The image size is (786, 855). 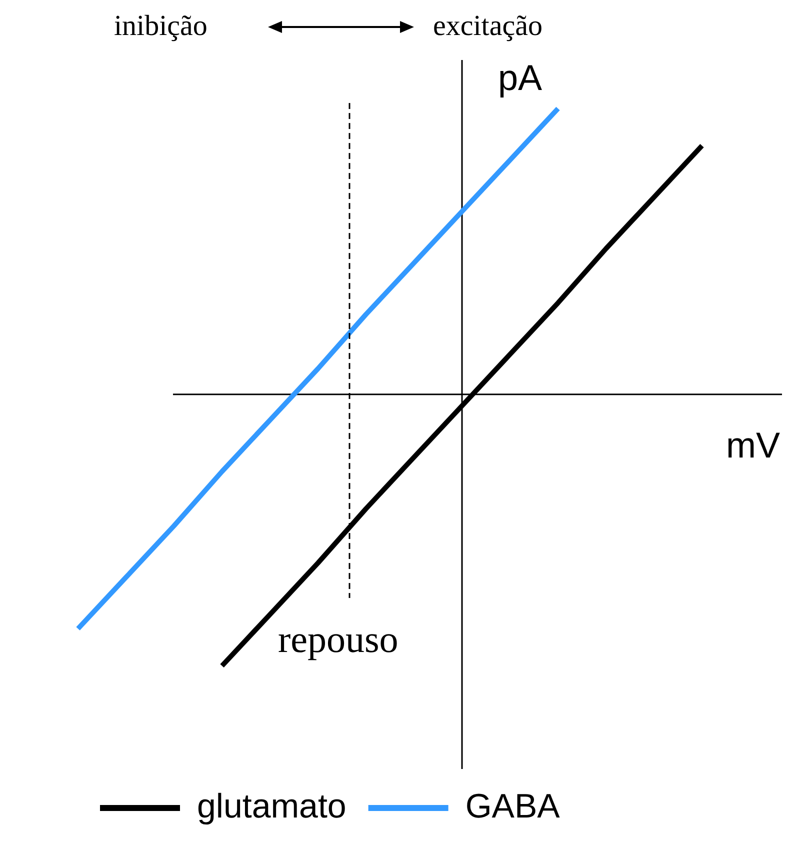 I want to click on legend-label: glutamato, so click(x=271, y=806).